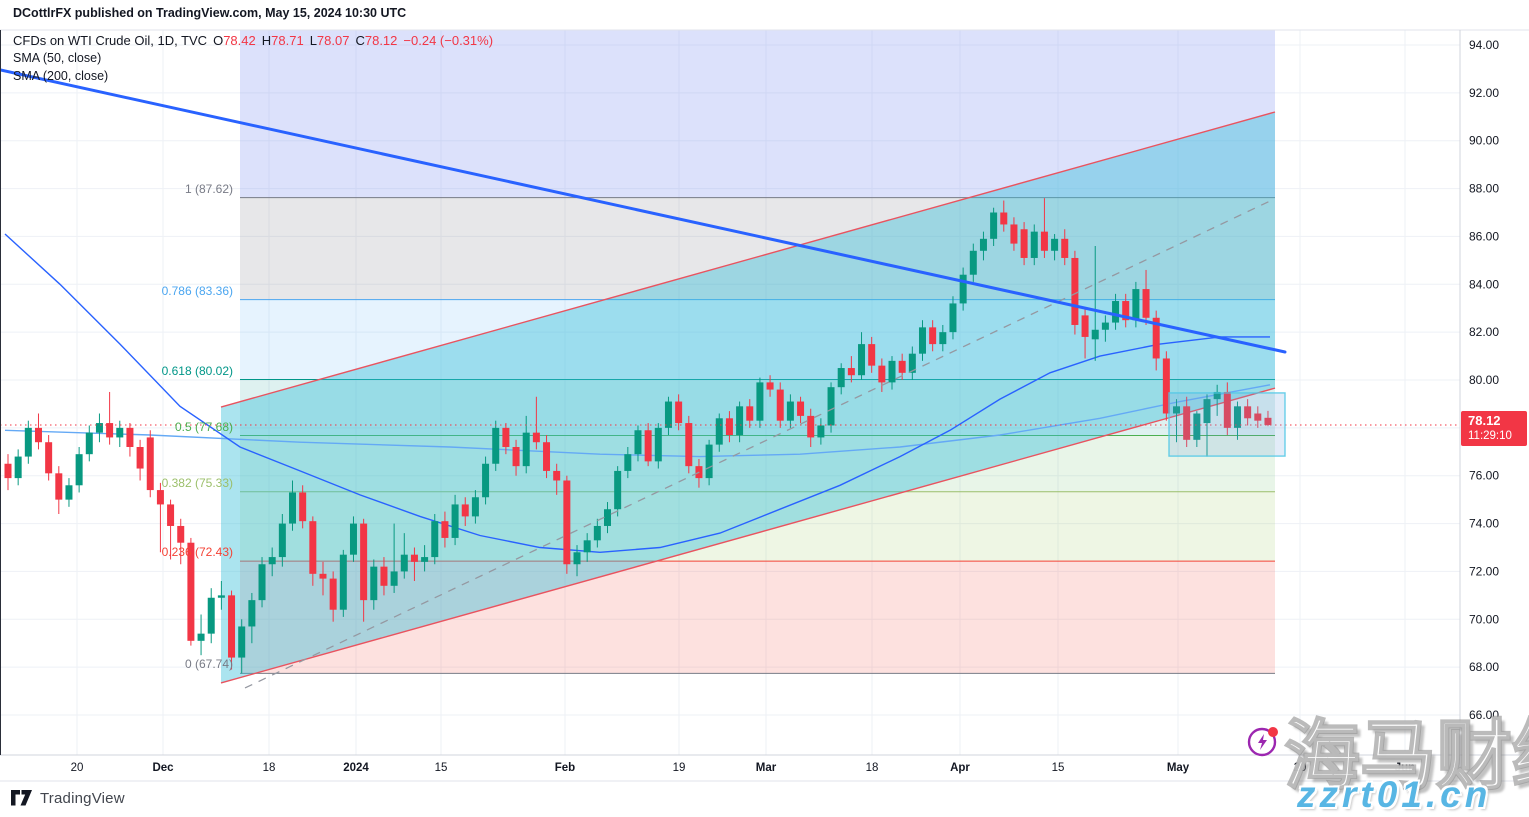  Describe the element at coordinates (1405, 768) in the screenshot. I see `time-axis-label: Jun` at that location.